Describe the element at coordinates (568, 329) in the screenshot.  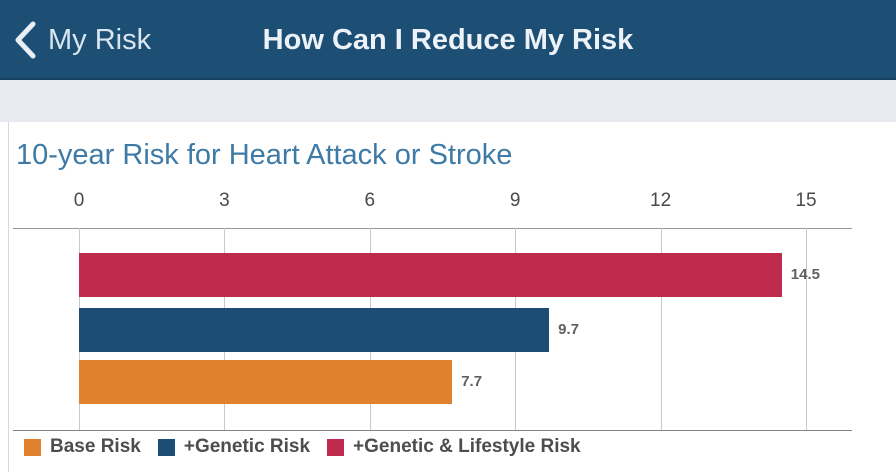
I see `bar-value-label: 9.7` at that location.